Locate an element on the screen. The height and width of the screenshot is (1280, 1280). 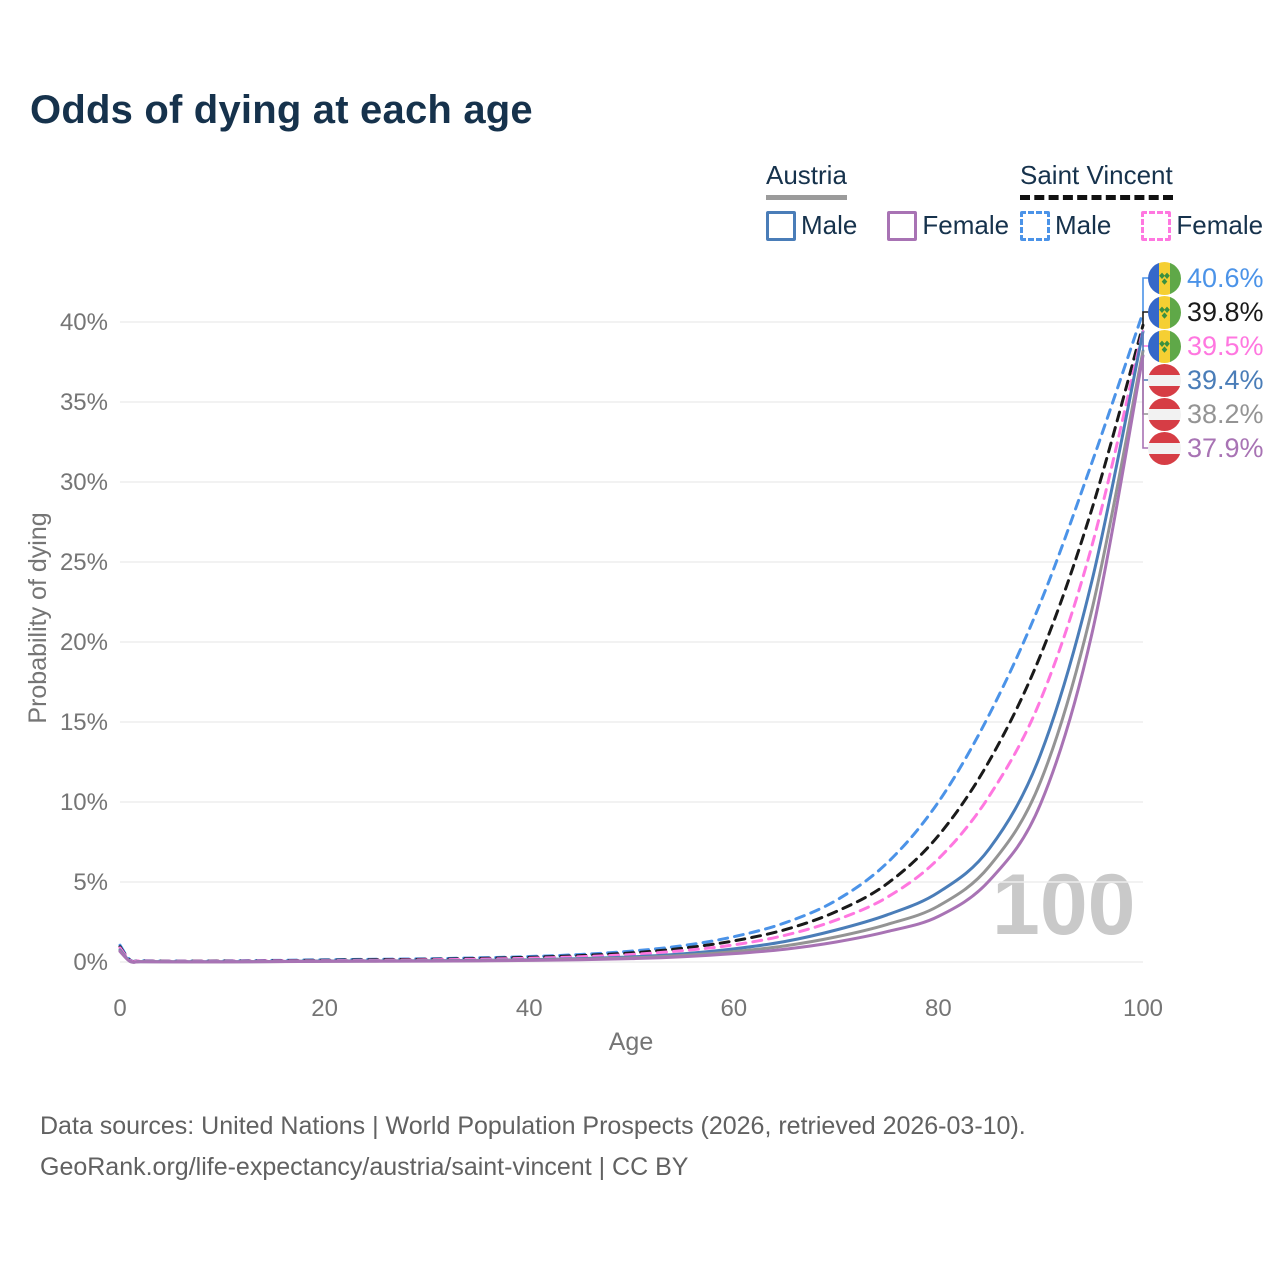
end-label-row-austria-both-sexes: 38.2% is located at coordinates (1206, 414).